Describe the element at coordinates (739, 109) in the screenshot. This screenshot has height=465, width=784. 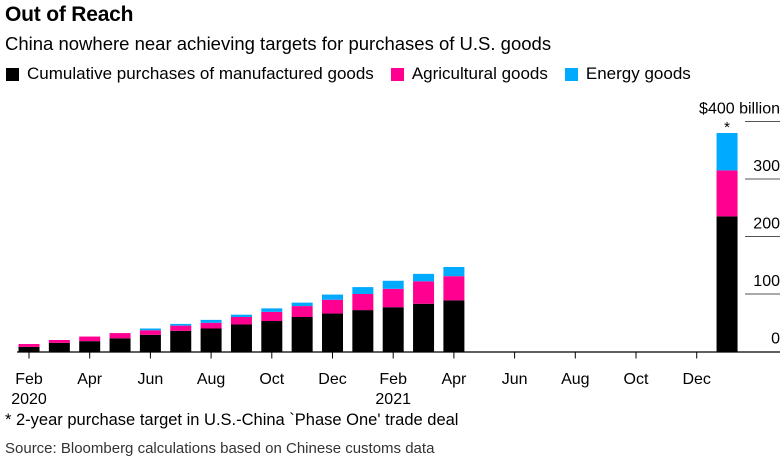
I see `y-tick-label: $400 billion` at that location.